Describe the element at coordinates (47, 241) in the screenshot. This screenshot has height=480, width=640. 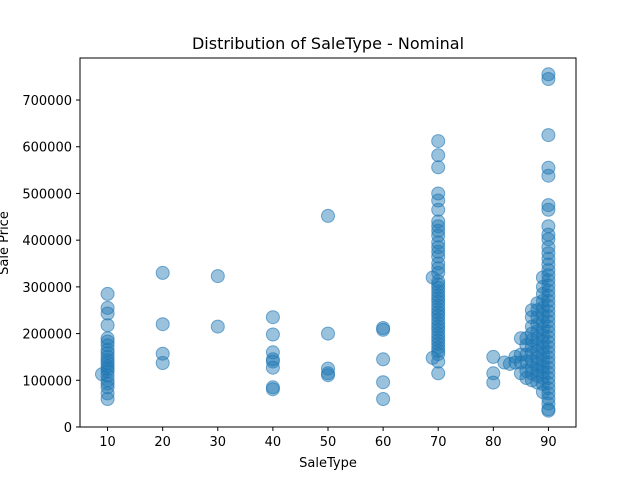
I see `y-tick-label: 400000` at that location.